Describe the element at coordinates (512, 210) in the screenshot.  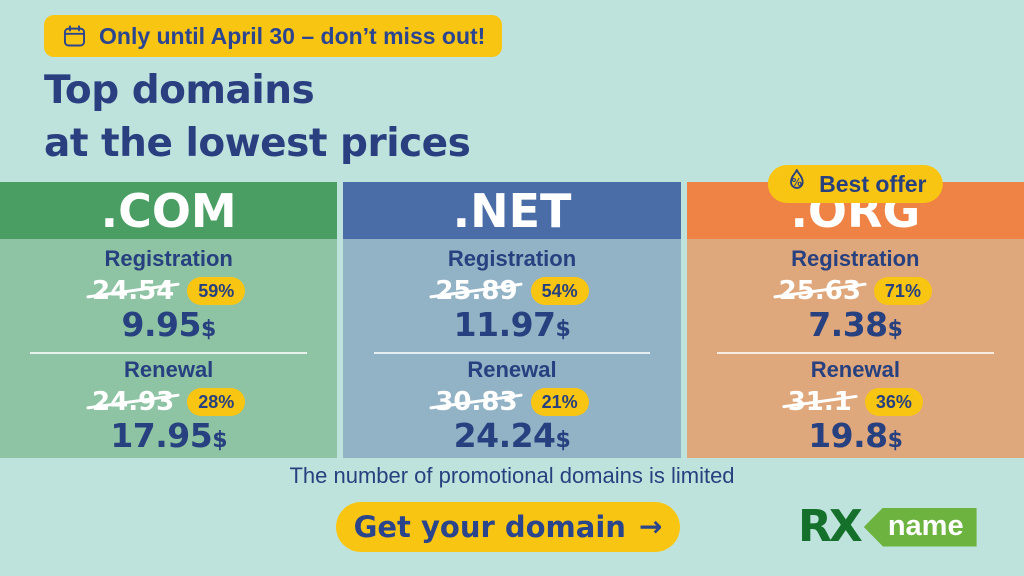
I see `domain-header-net: .NET` at that location.